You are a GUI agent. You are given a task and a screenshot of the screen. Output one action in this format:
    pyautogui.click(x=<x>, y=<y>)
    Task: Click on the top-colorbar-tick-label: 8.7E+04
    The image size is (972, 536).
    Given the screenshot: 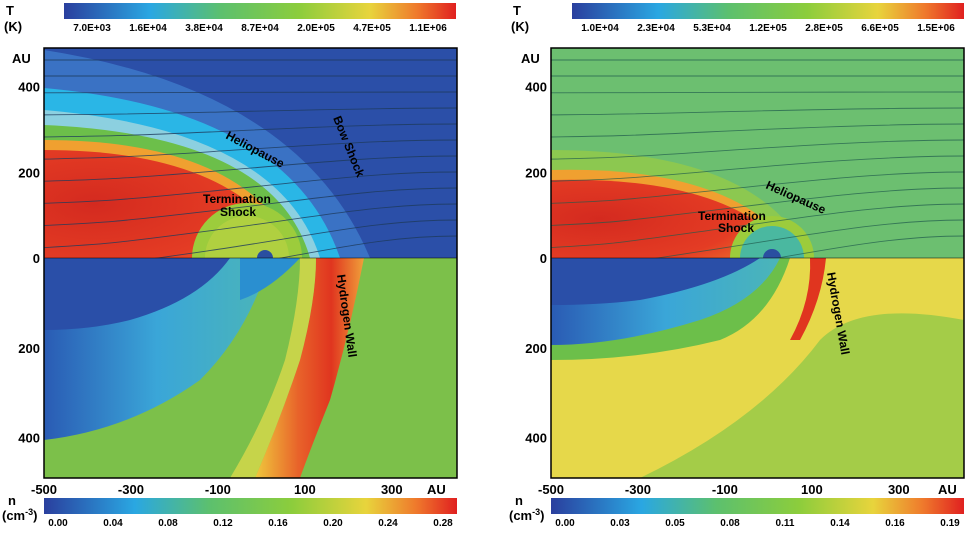 What is the action you would take?
    pyautogui.click(x=260, y=28)
    